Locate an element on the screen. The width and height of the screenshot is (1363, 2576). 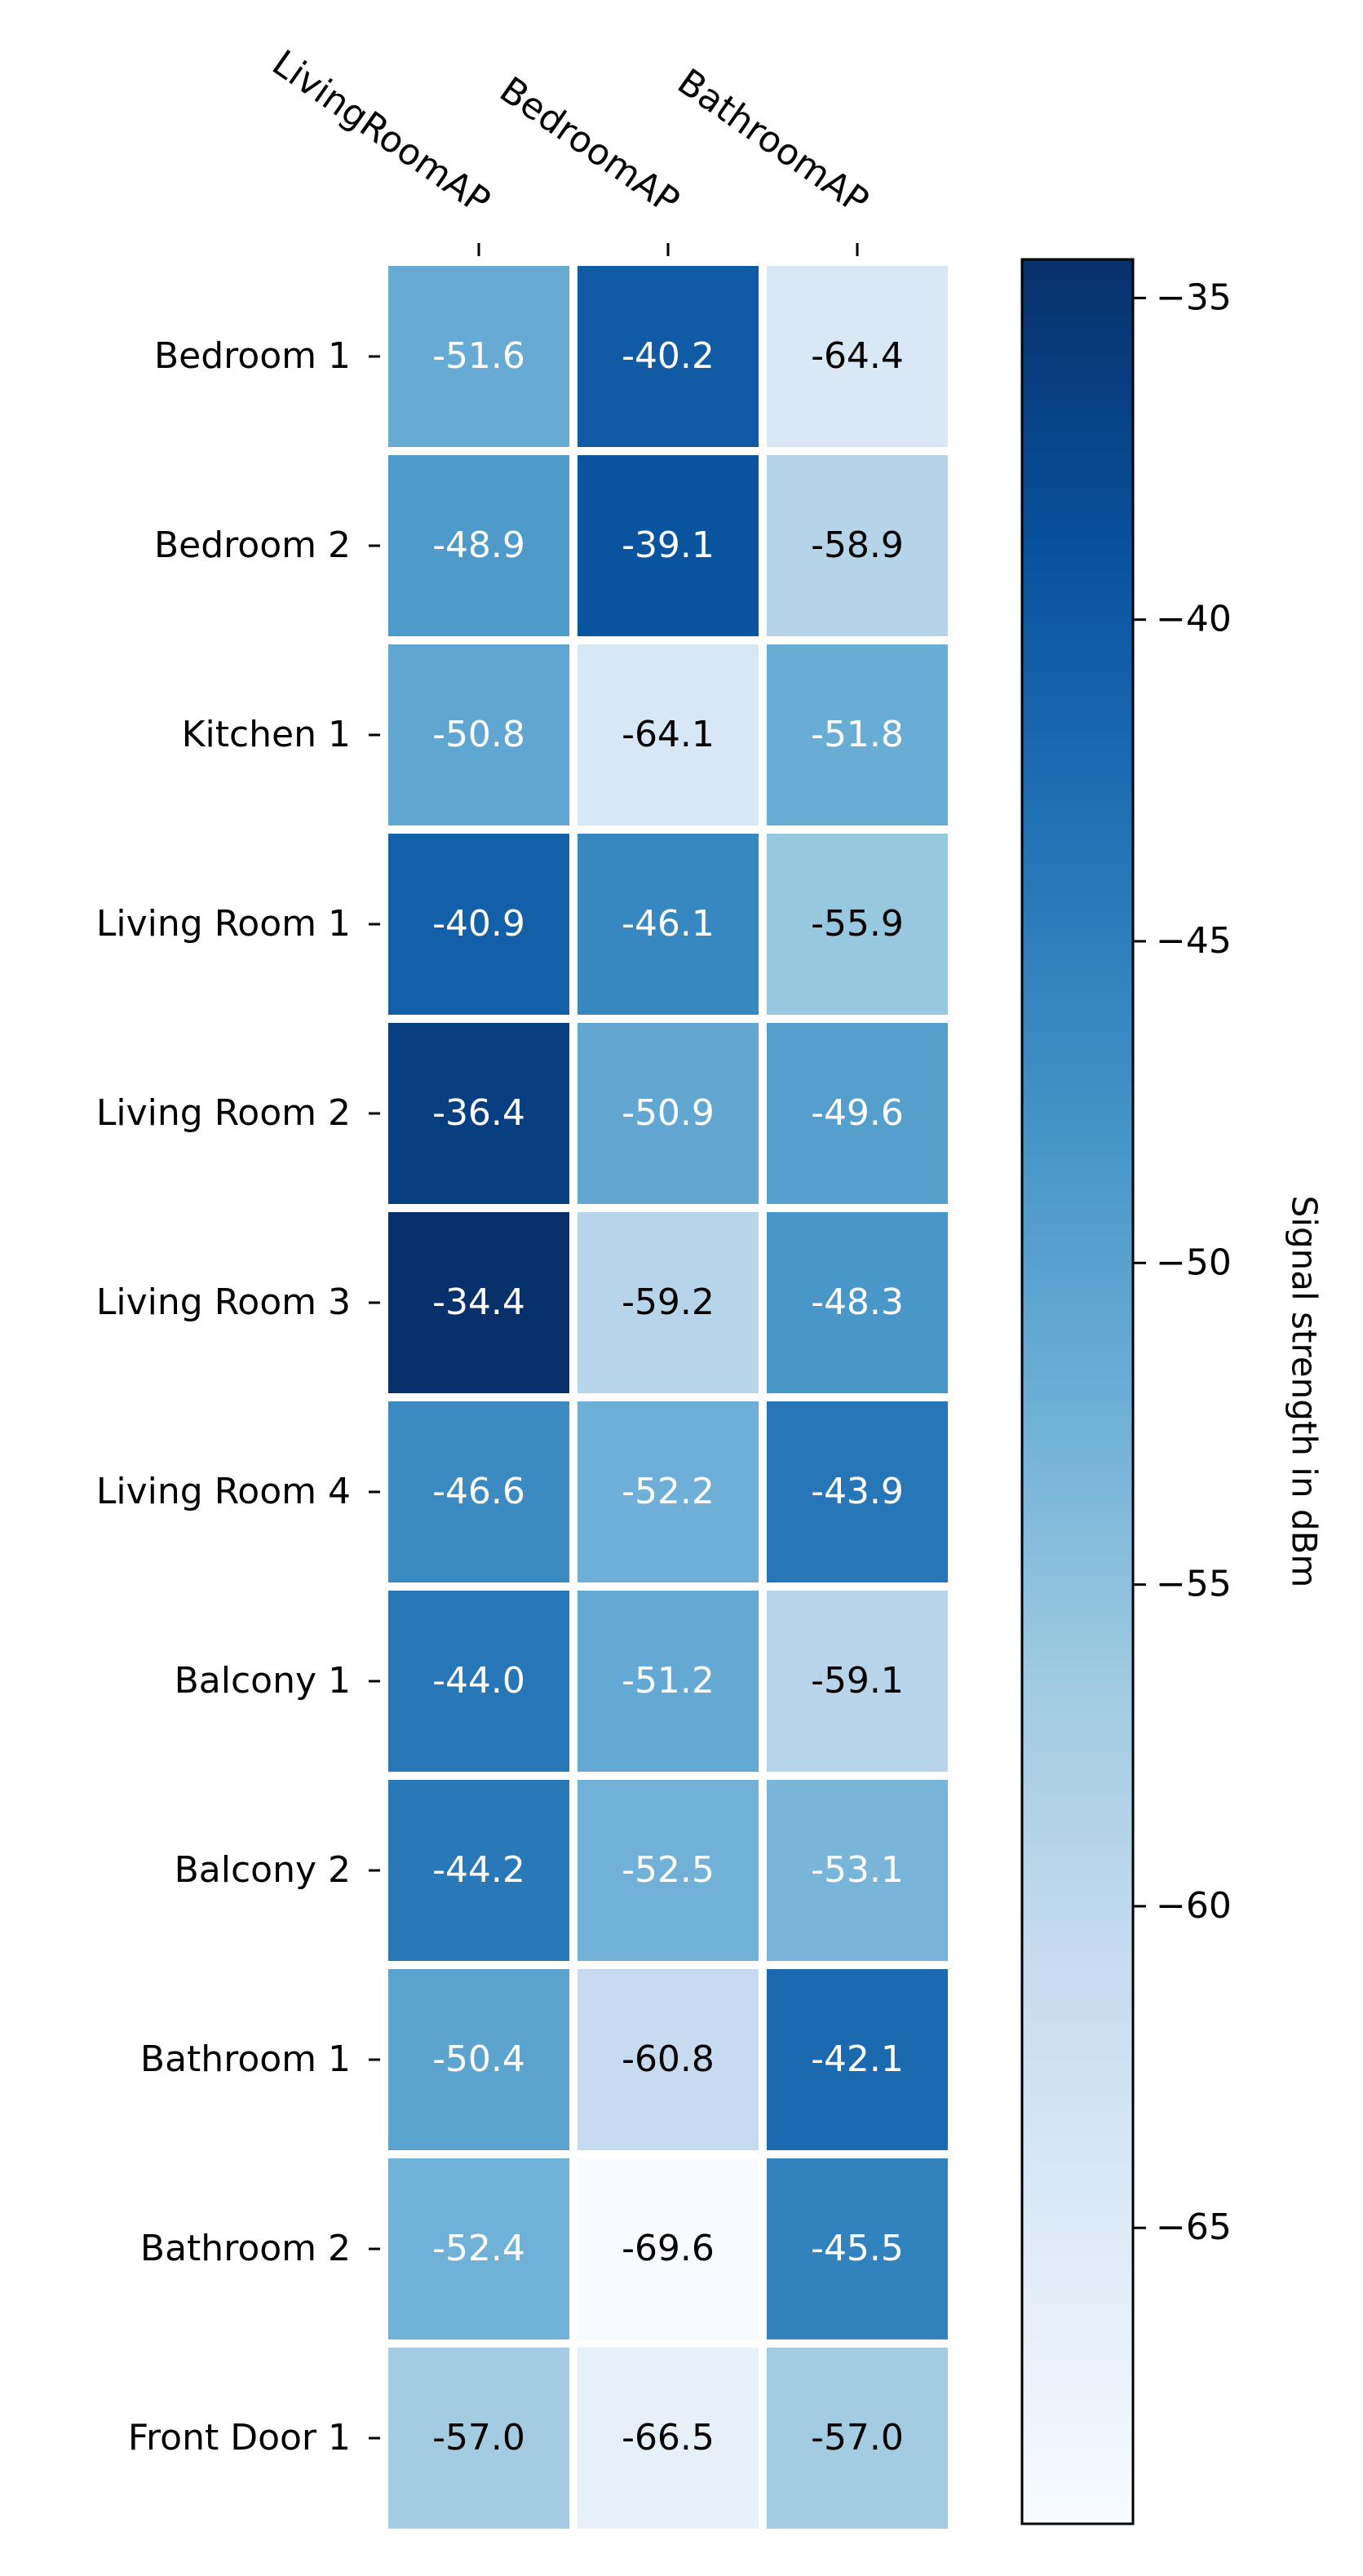
colorbar-gradient is located at coordinates (1077, 1391).